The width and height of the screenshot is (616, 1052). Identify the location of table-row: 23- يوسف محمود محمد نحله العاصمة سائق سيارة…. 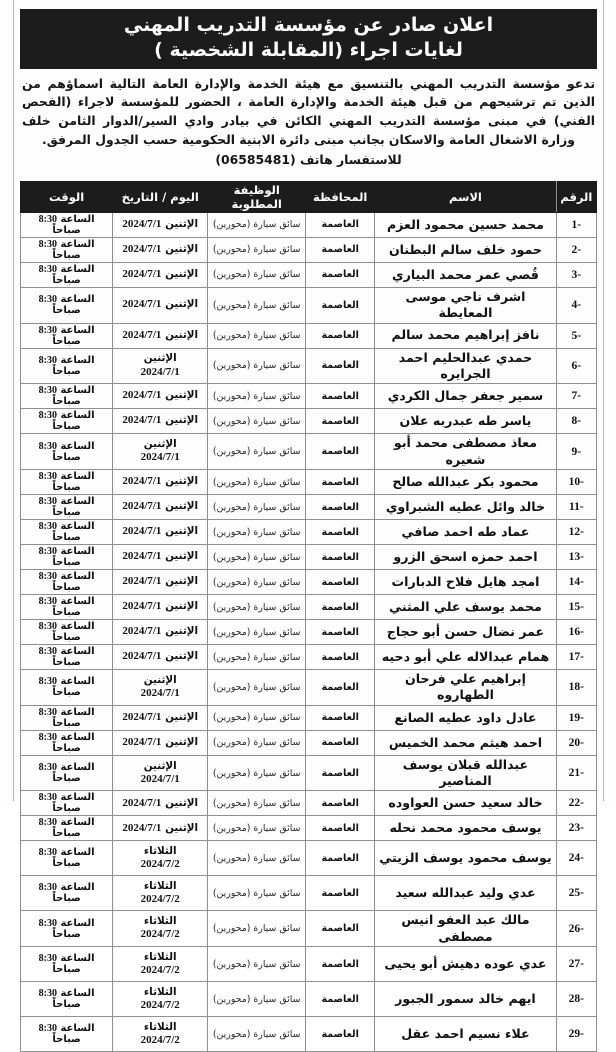
(308, 828).